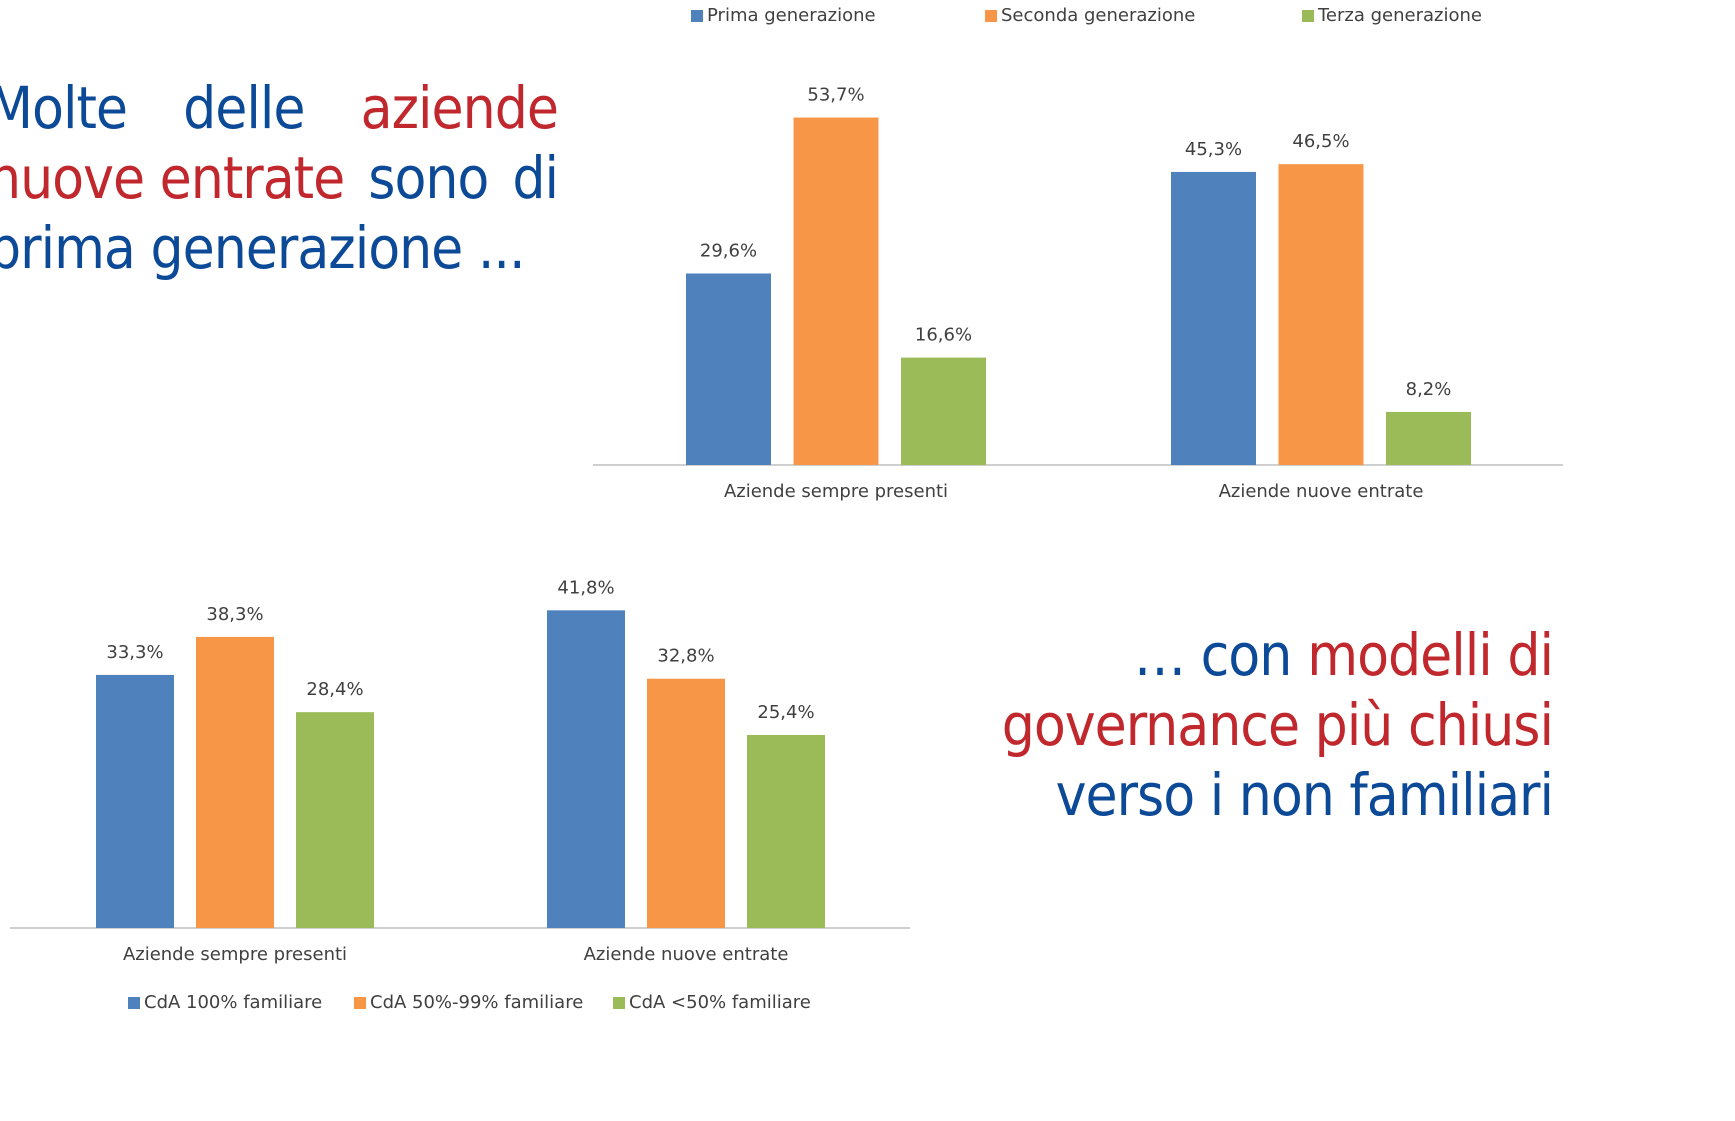 Image resolution: width=1735 pixels, height=1121 pixels. I want to click on text-line: … con modelli di, so click(1203, 655).